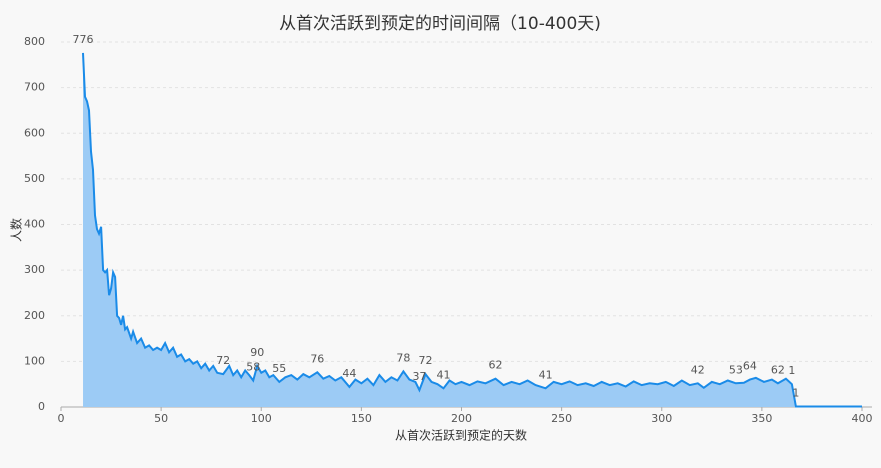  I want to click on data-label: 76, so click(317, 358).